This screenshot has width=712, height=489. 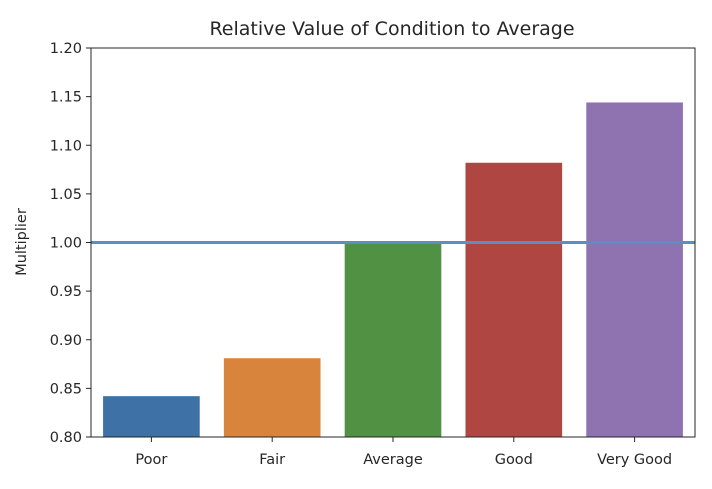 I want to click on bar-fair, so click(x=272, y=397).